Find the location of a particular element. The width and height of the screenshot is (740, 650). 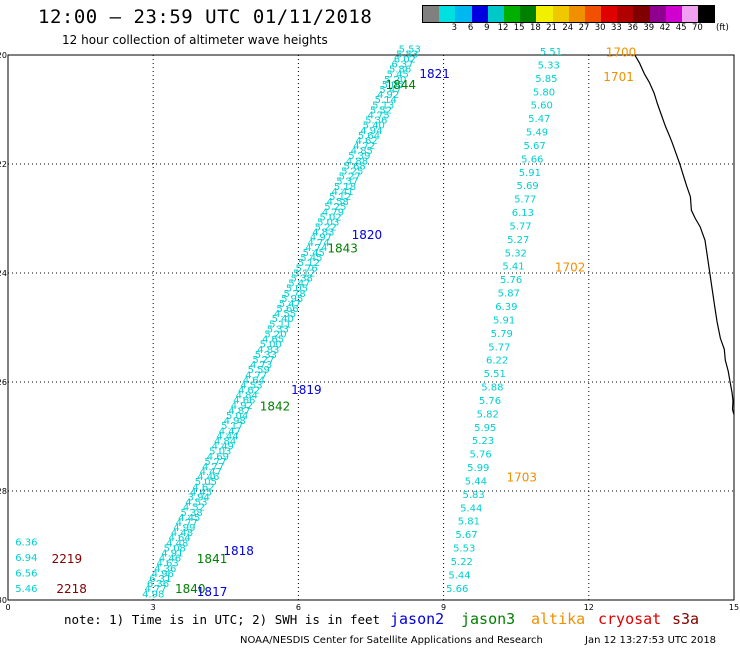

swh-value-label: 5.36 is located at coordinates (376, 121).